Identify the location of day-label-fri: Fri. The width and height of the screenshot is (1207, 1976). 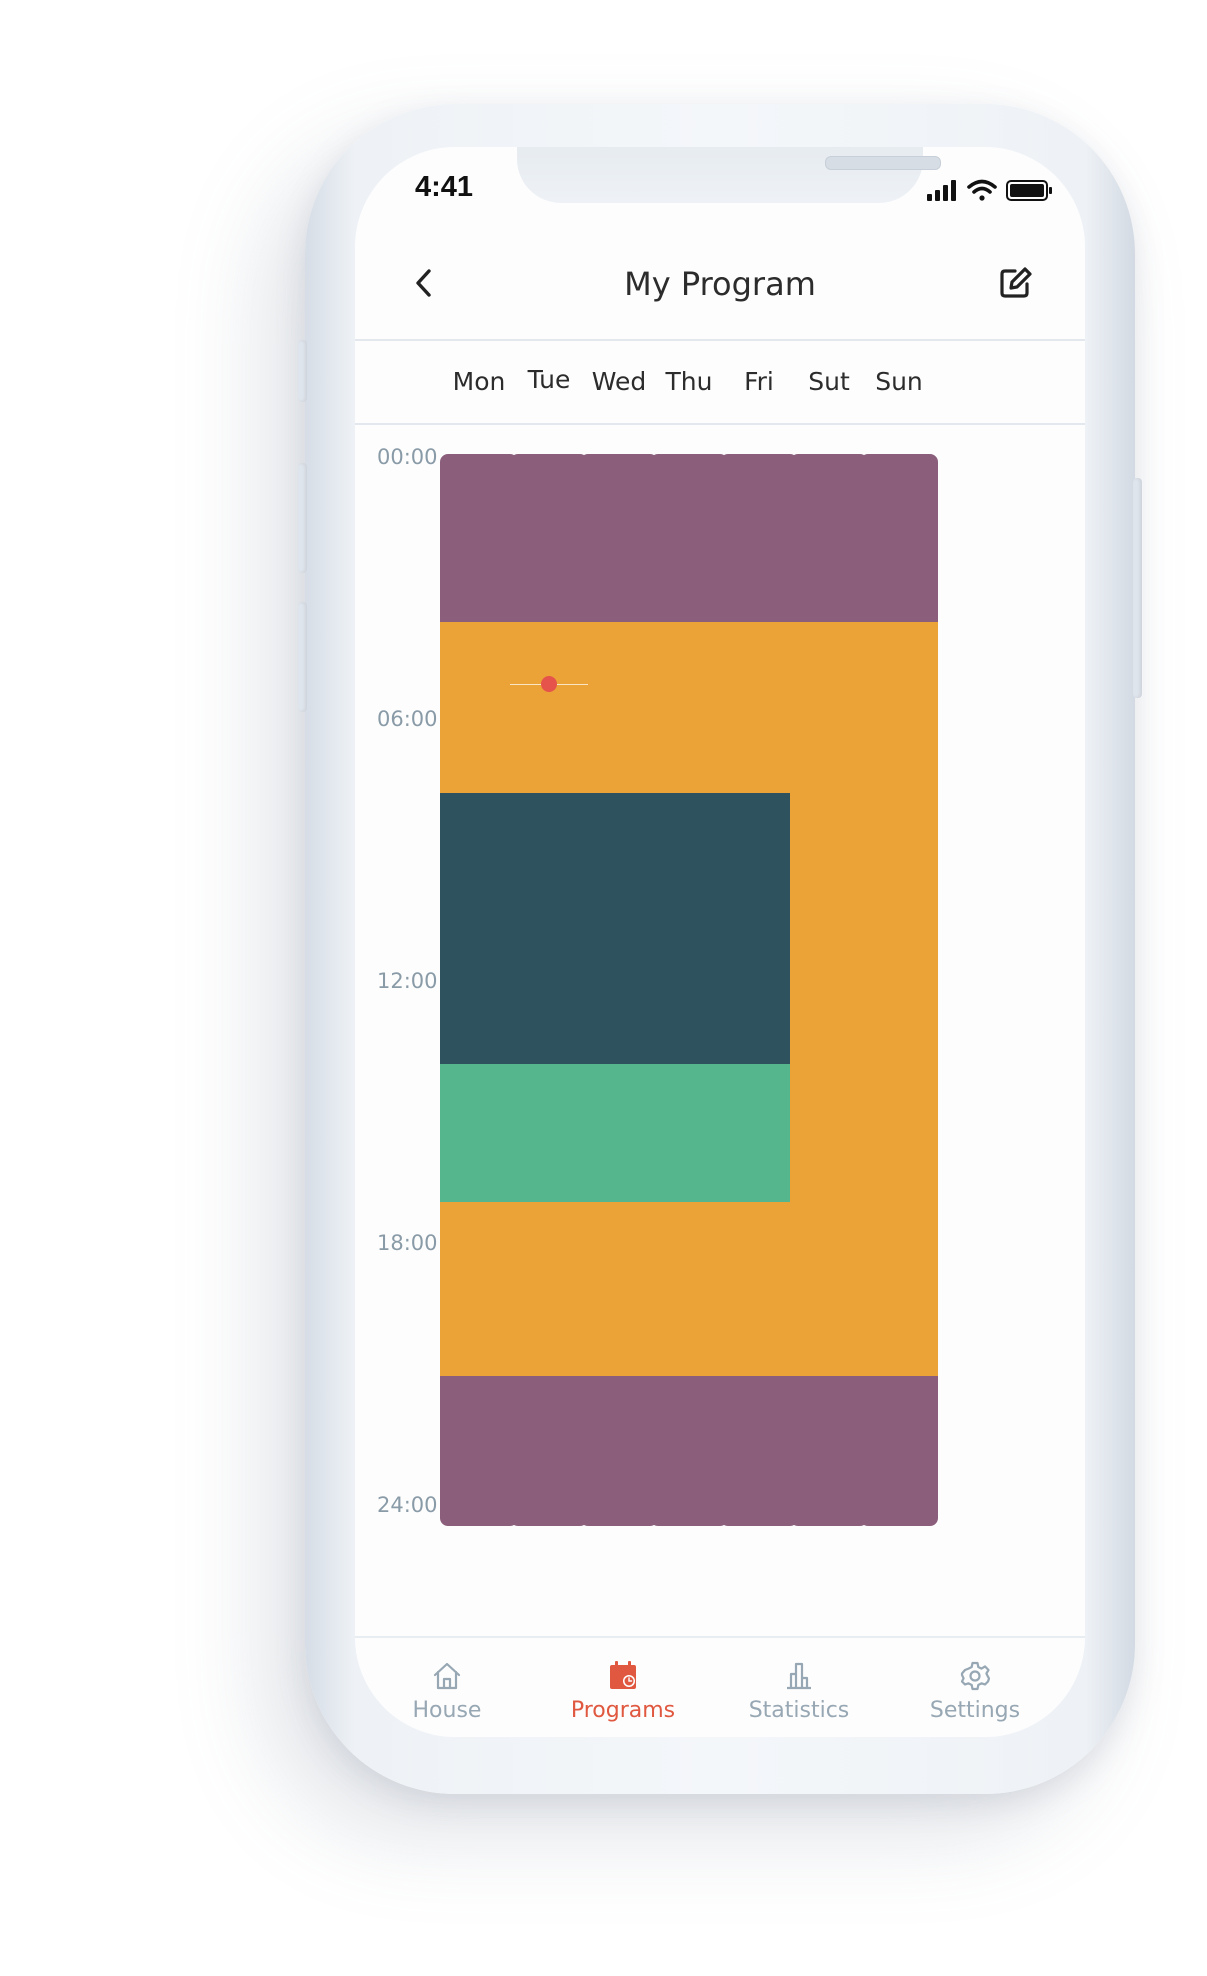
(759, 381).